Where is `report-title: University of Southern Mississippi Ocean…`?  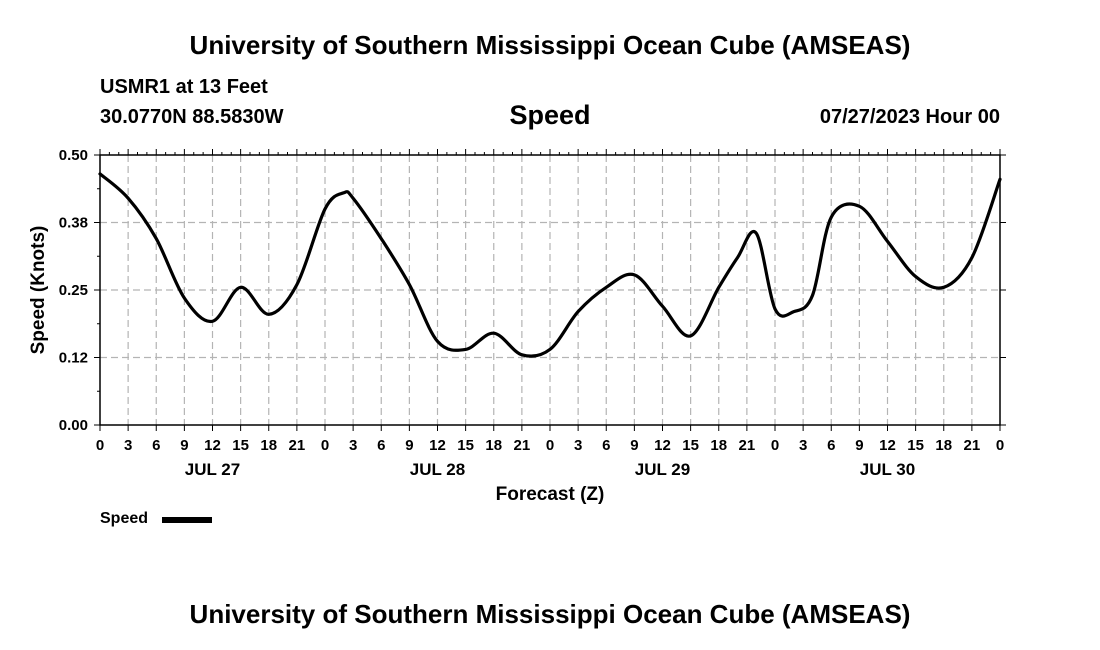
report-title: University of Southern Mississippi Ocean… is located at coordinates (550, 45).